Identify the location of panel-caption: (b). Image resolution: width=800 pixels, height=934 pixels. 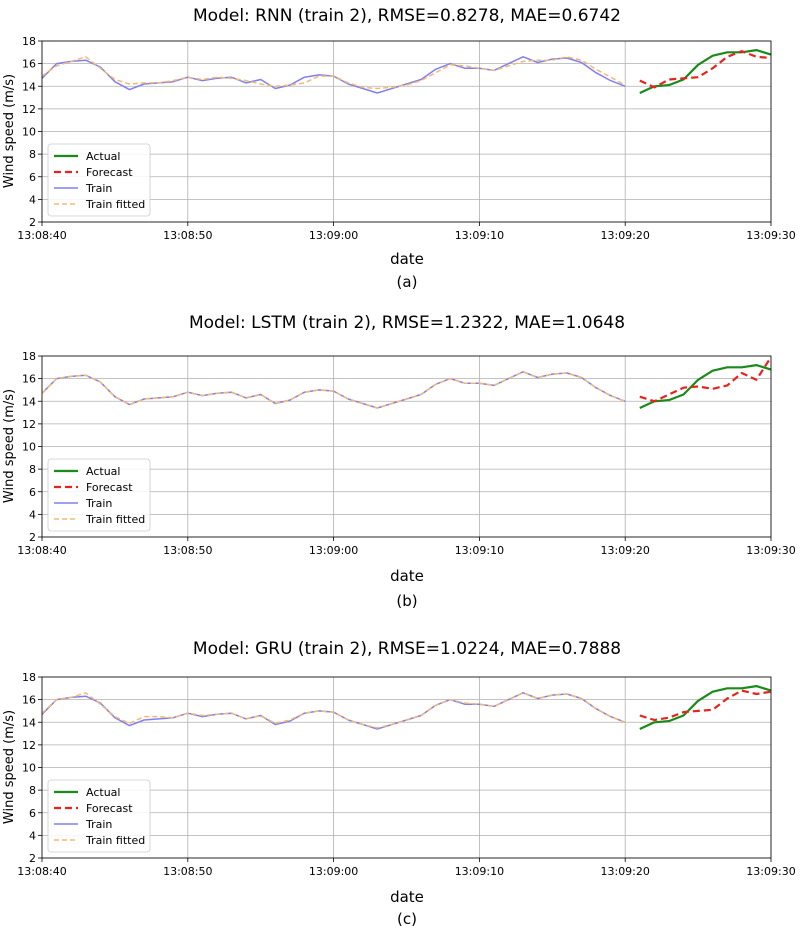
(406, 601).